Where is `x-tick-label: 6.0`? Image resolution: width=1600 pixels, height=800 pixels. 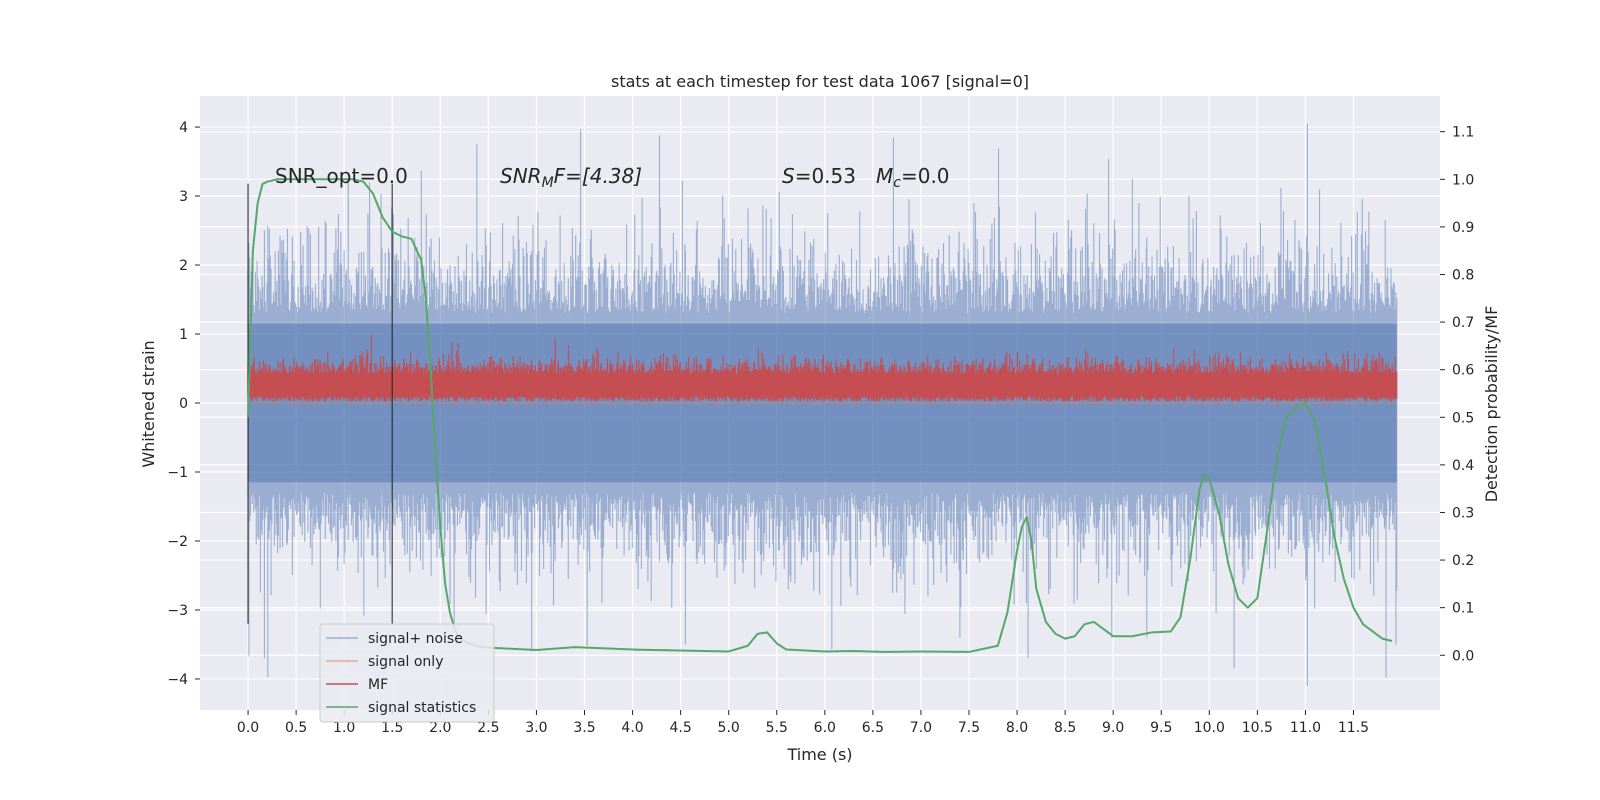 x-tick-label: 6.0 is located at coordinates (825, 728).